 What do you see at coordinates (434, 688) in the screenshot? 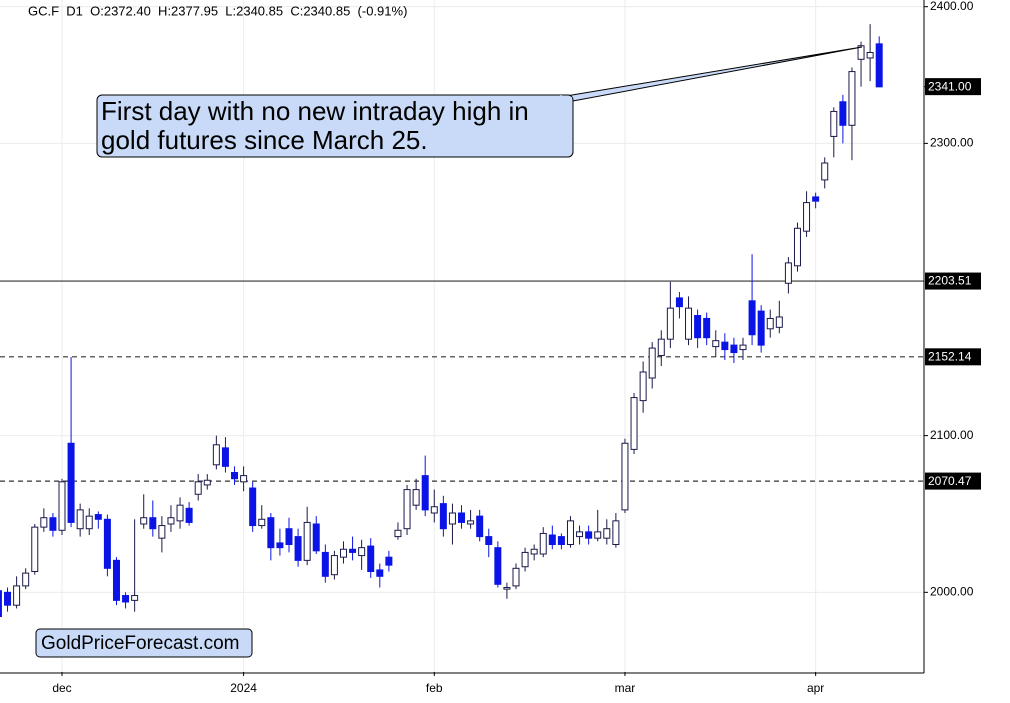
I see `x-tick-label: feb` at bounding box center [434, 688].